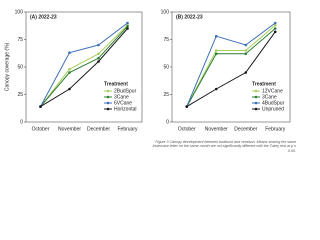 This screenshot has height=240, width=320. I want to click on chart-title: (A) 2022-23, so click(43, 17).